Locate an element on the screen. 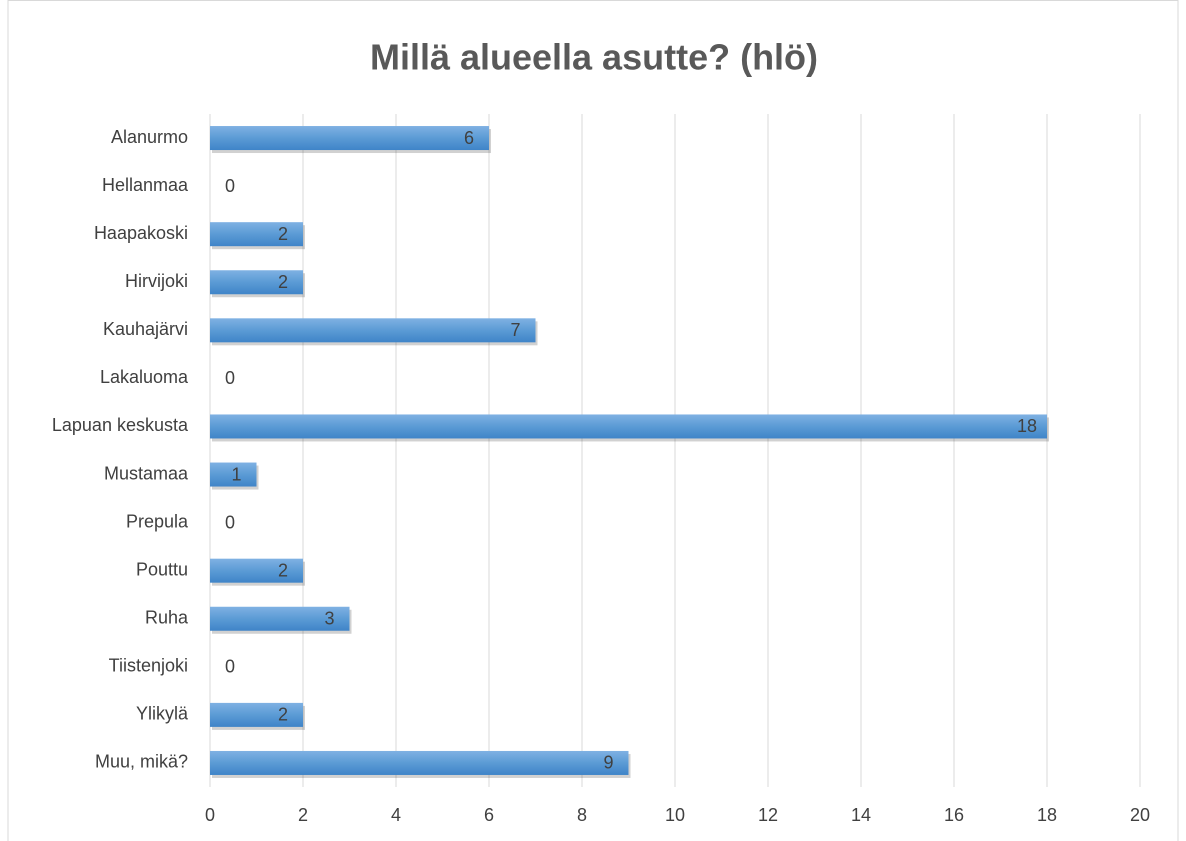 The image size is (1186, 841). data-label: 7 is located at coordinates (515, 330).